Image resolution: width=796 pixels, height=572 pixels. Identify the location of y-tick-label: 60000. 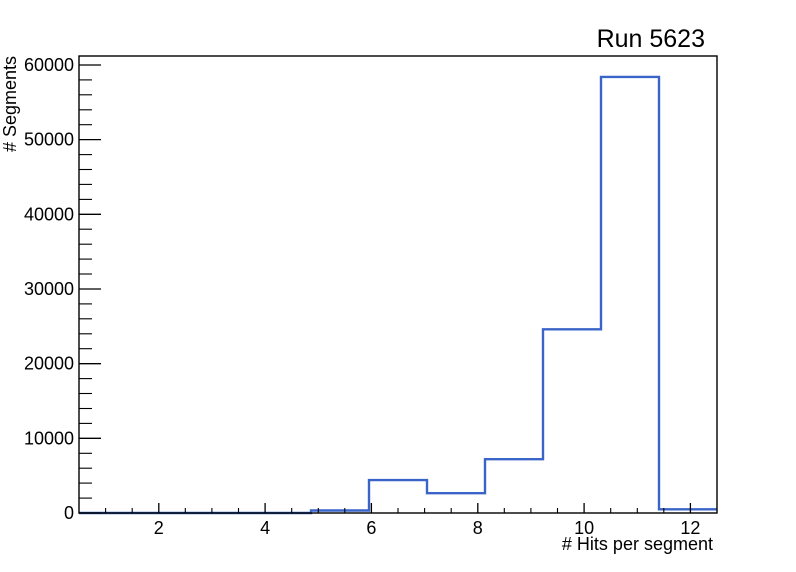
(49, 65).